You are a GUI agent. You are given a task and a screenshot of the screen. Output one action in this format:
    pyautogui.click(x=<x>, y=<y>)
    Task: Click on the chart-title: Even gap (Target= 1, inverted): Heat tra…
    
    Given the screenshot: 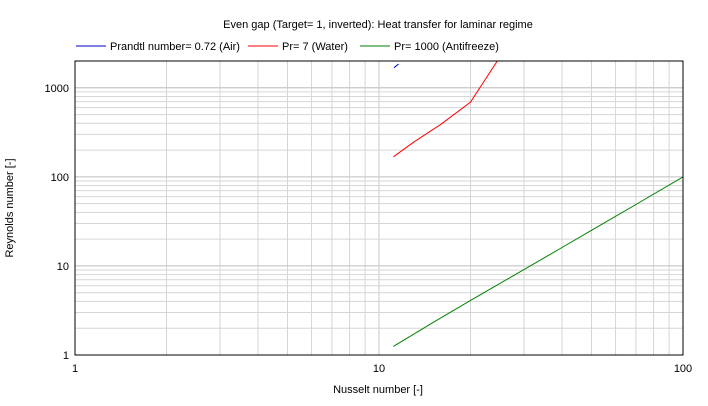 What is the action you would take?
    pyautogui.click(x=378, y=25)
    